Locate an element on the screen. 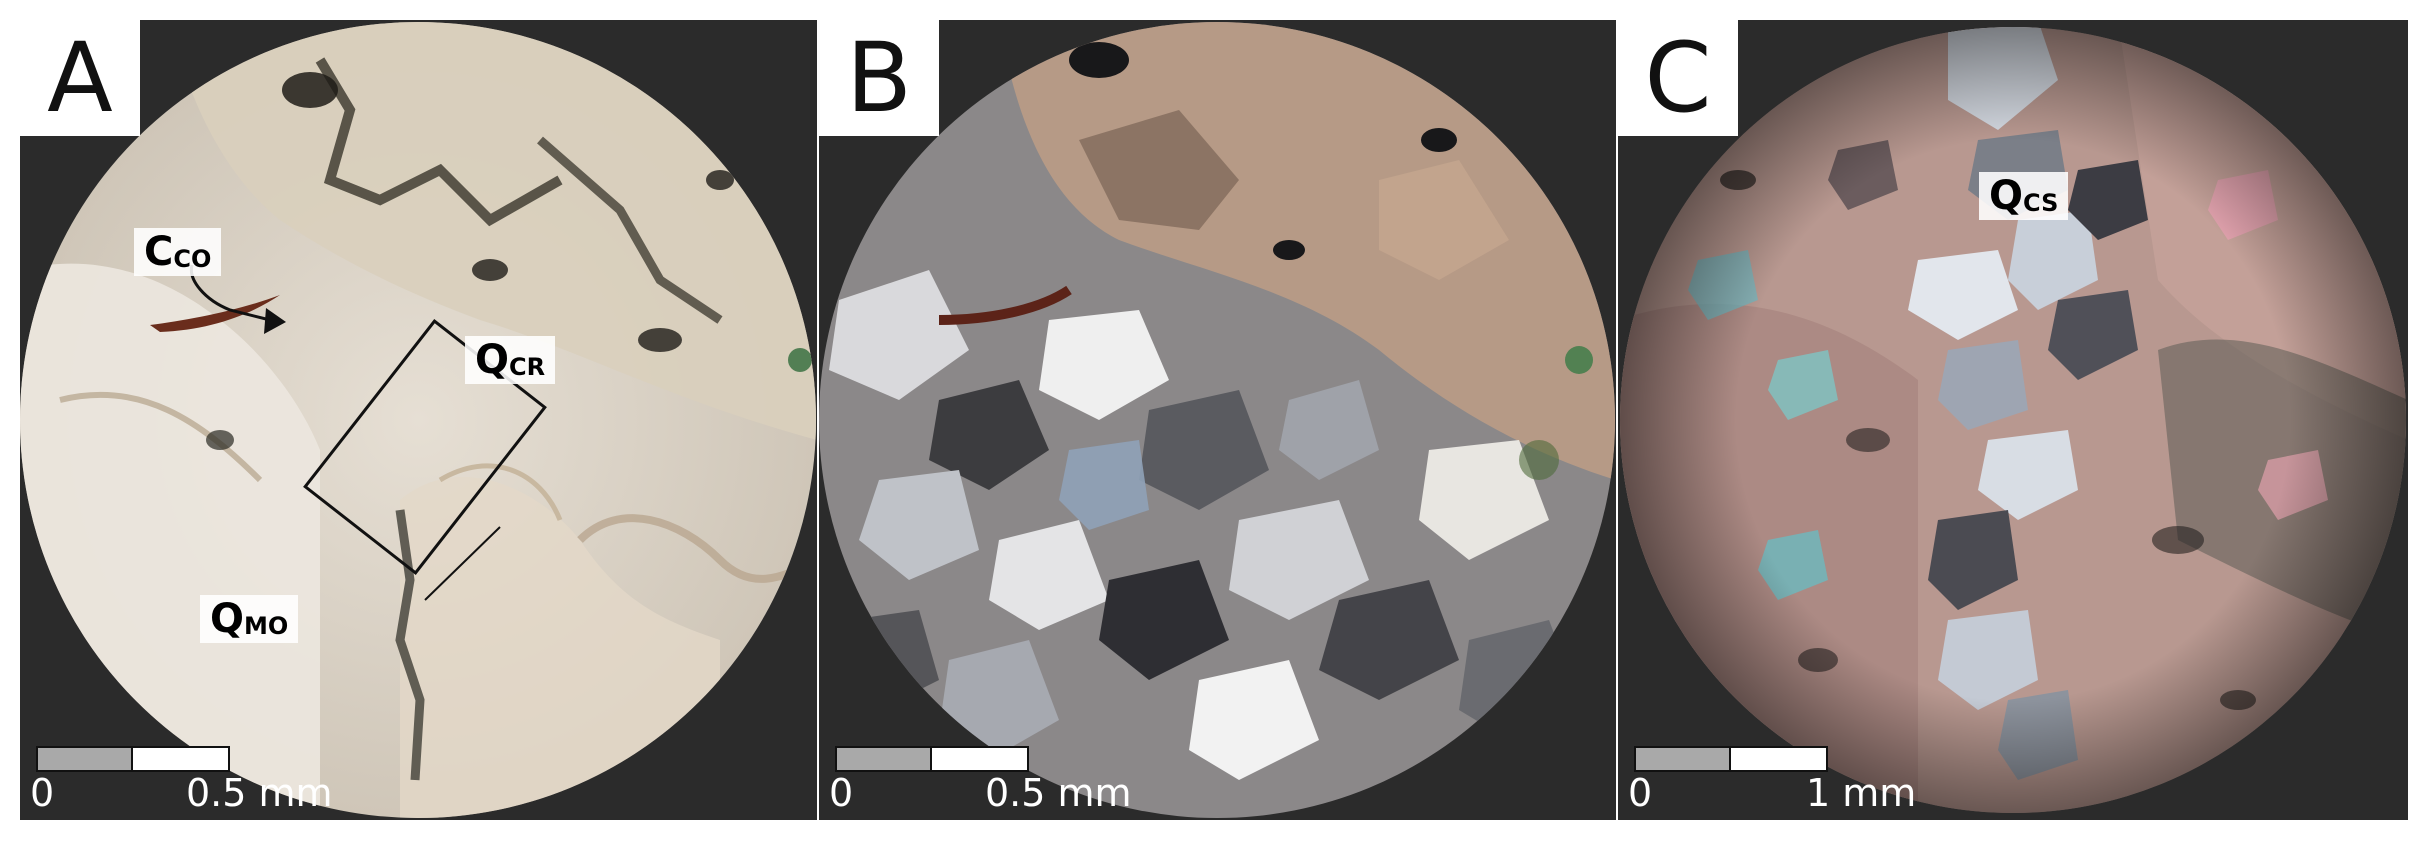 Image resolution: width=2420 pixels, height=845 pixels. scale-bar-b: 0 0.5 mm is located at coordinates (997, 779).